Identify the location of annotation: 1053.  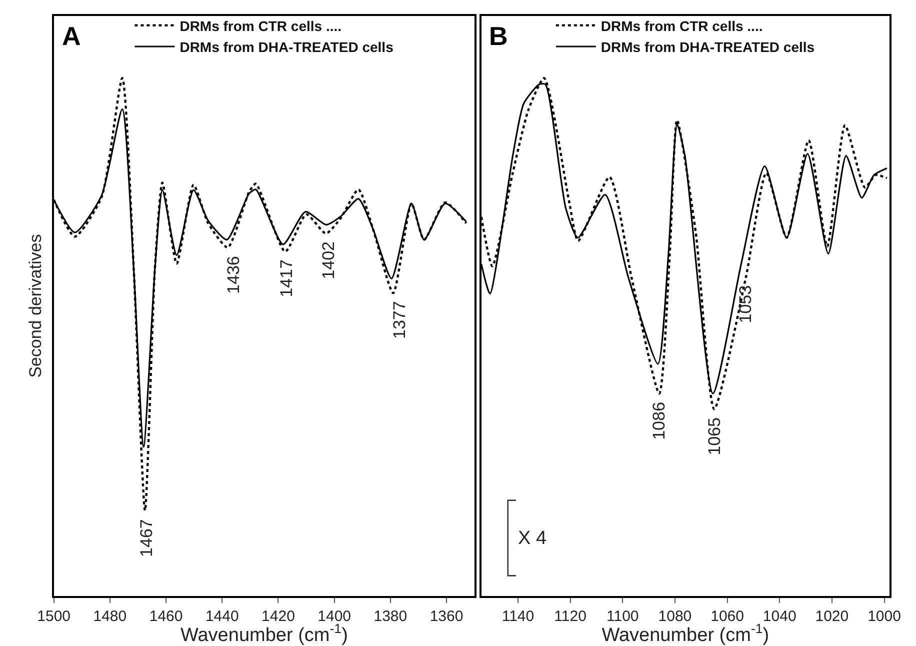
(746, 304).